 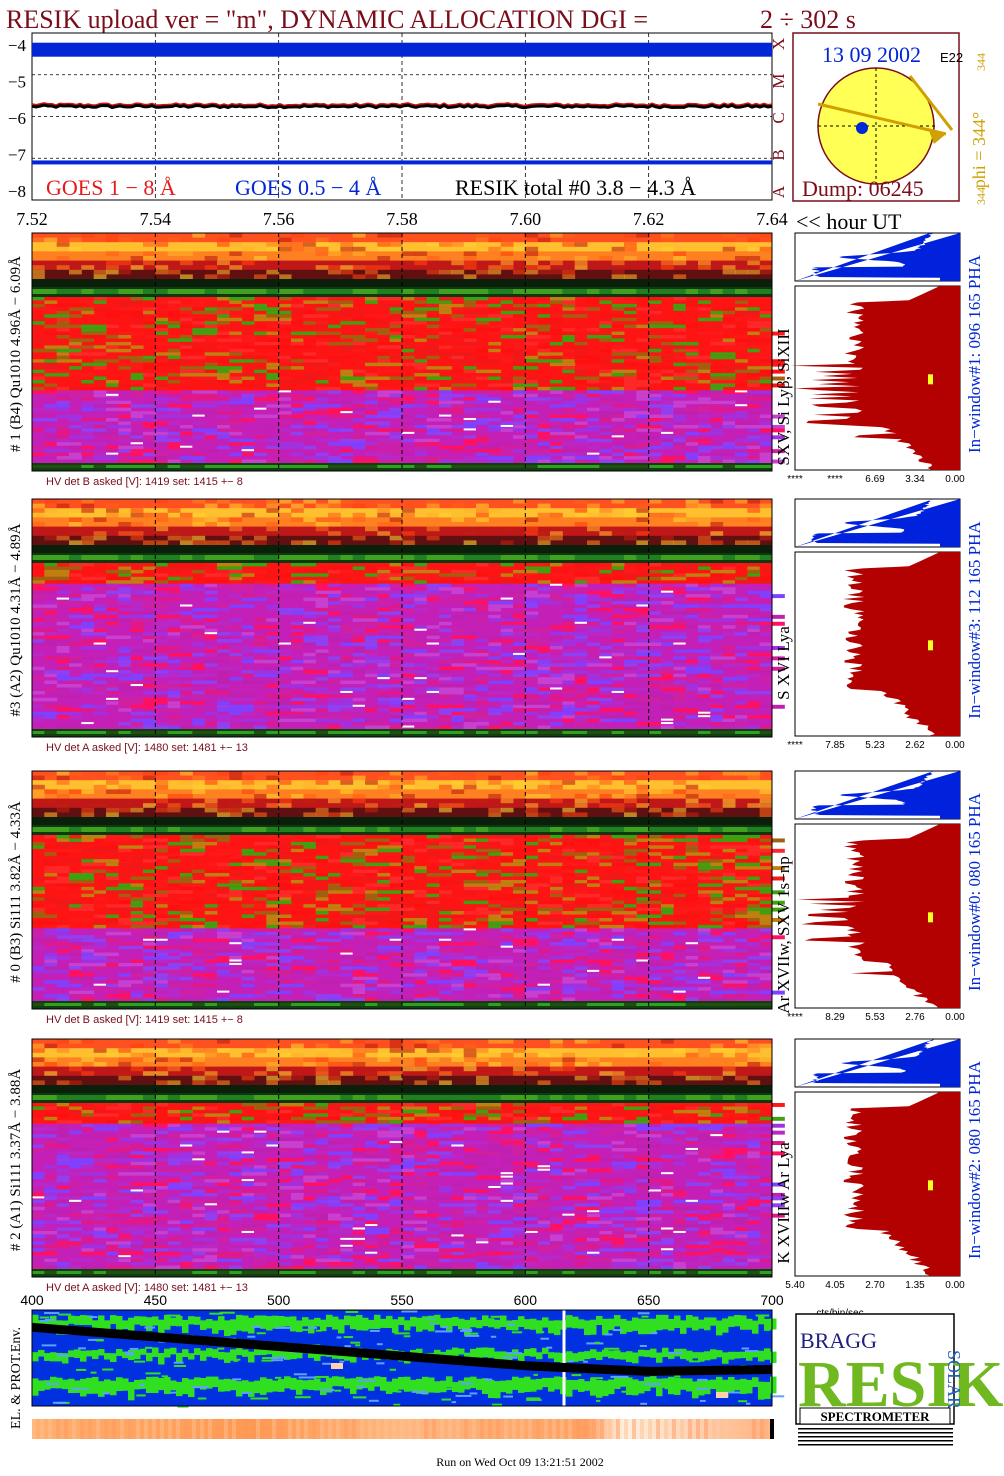 What do you see at coordinates (402, 104) in the screenshot?
I see `resik-total-underlay` at bounding box center [402, 104].